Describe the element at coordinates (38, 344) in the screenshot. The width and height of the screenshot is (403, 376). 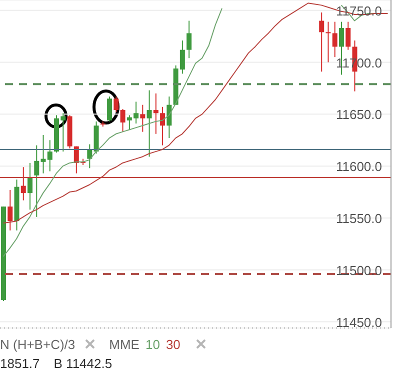
I see `text: N (H+B+C)/3` at that location.